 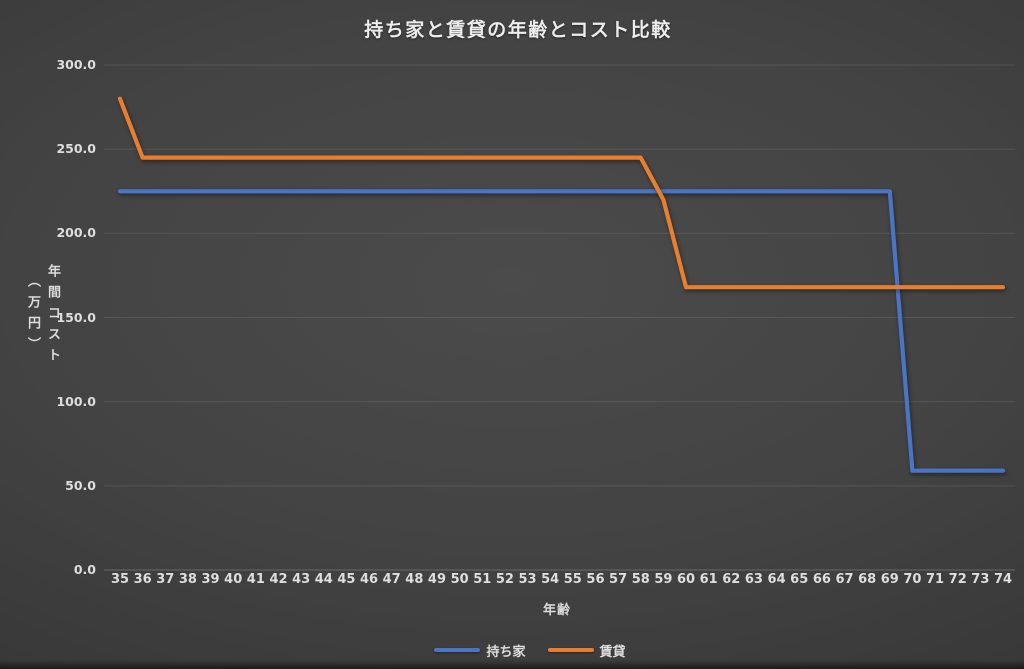 I want to click on x-tick-label: 73, so click(x=980, y=579).